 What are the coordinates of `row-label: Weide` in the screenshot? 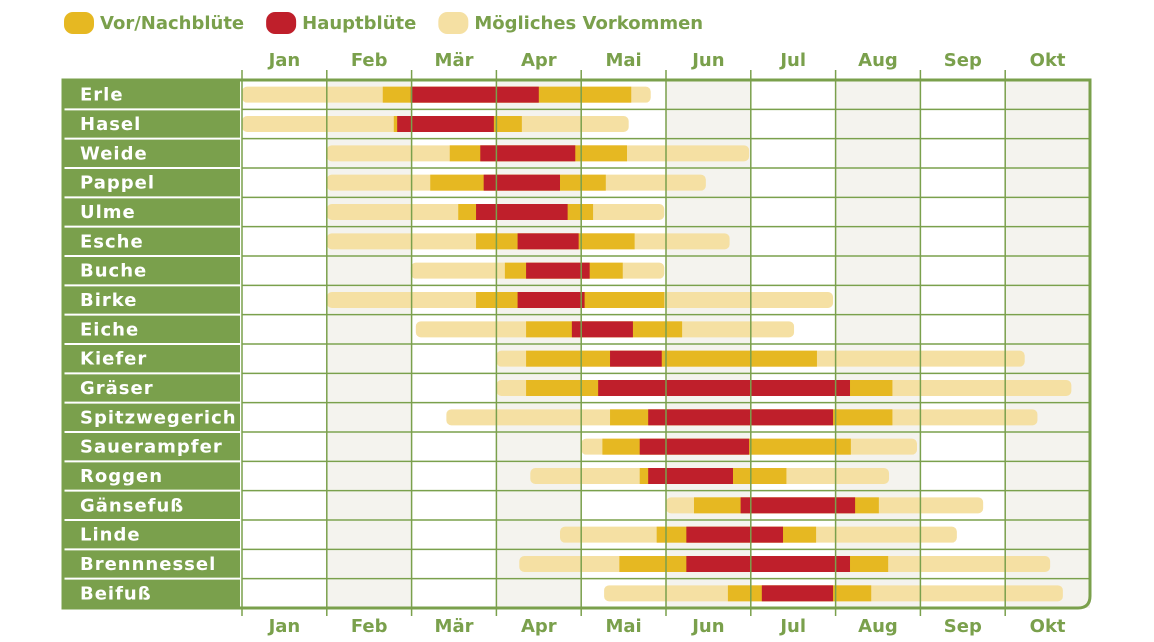 It's located at (114, 153).